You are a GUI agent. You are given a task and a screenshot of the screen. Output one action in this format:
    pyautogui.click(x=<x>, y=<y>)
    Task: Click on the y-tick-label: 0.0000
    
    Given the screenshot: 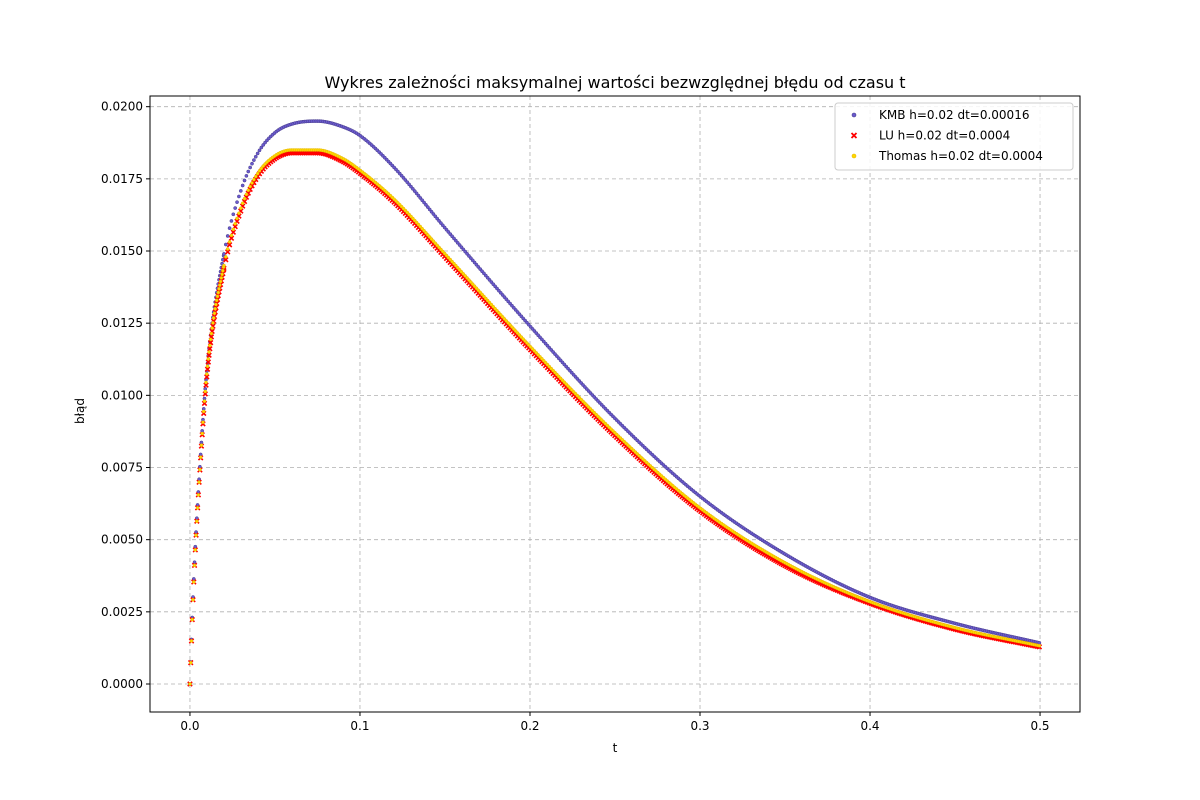 What is the action you would take?
    pyautogui.click(x=122, y=684)
    